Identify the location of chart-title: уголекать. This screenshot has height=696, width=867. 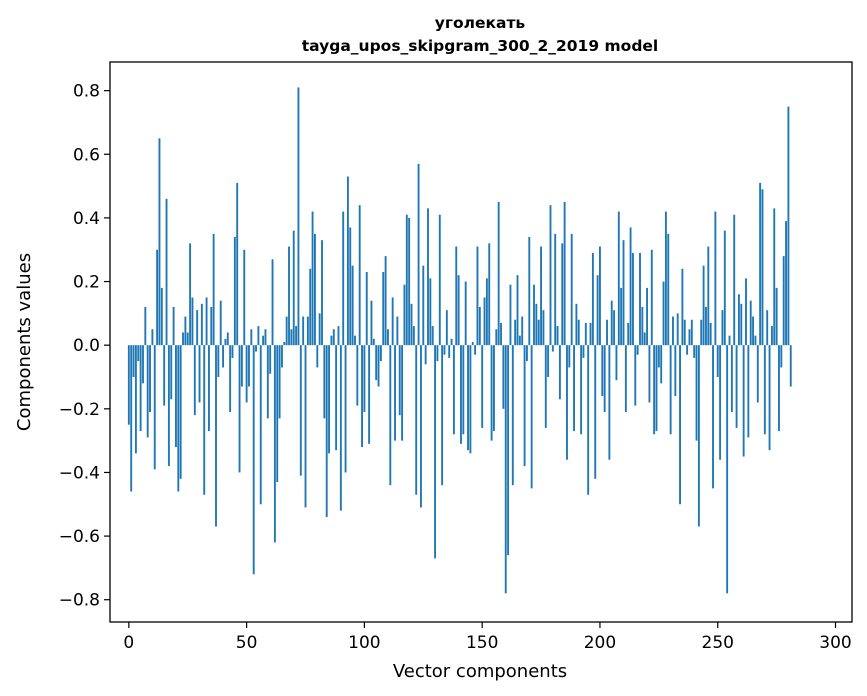
(480, 23).